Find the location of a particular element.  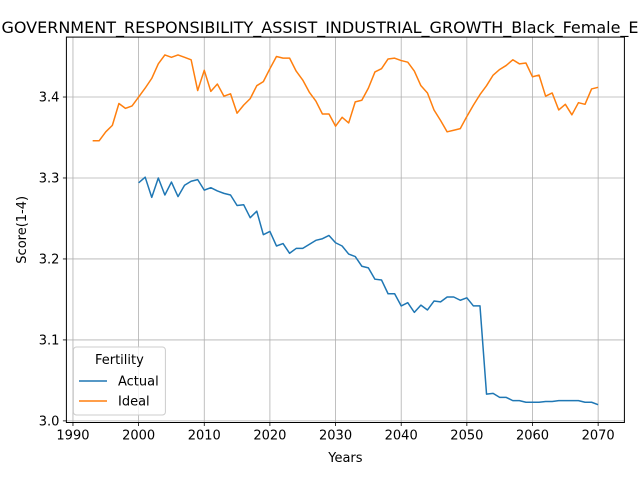

x-tick-label: 2040 is located at coordinates (401, 436).